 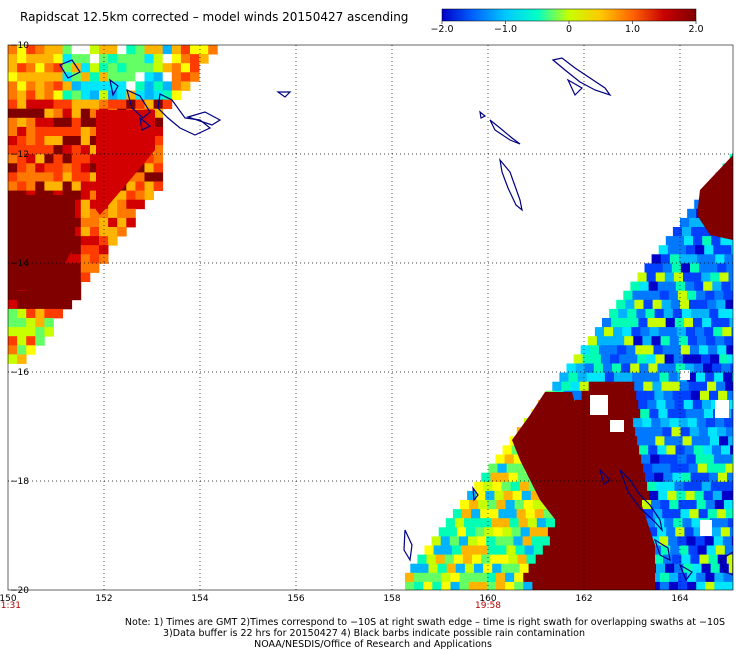 What do you see at coordinates (19, 318) in the screenshot?
I see `latitude-labels: −10 −12 −14 −16 −18 −20` at bounding box center [19, 318].